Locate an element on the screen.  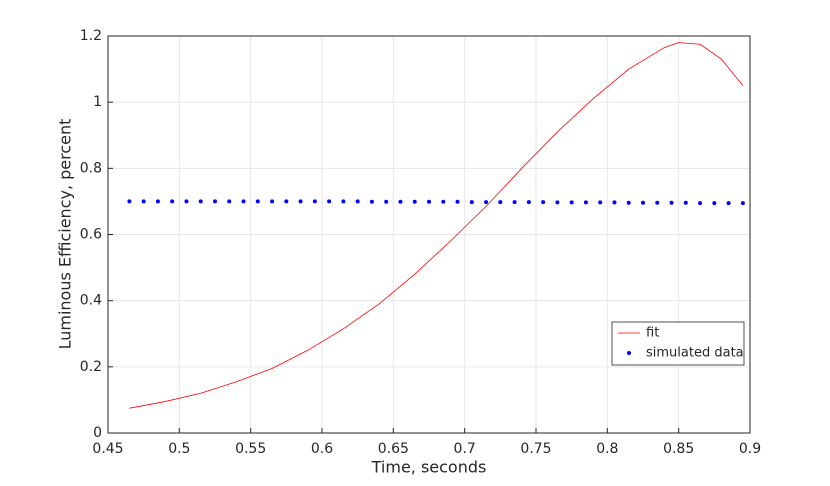
y-axis-label: Luminous Efficiency, percent is located at coordinates (65, 234).